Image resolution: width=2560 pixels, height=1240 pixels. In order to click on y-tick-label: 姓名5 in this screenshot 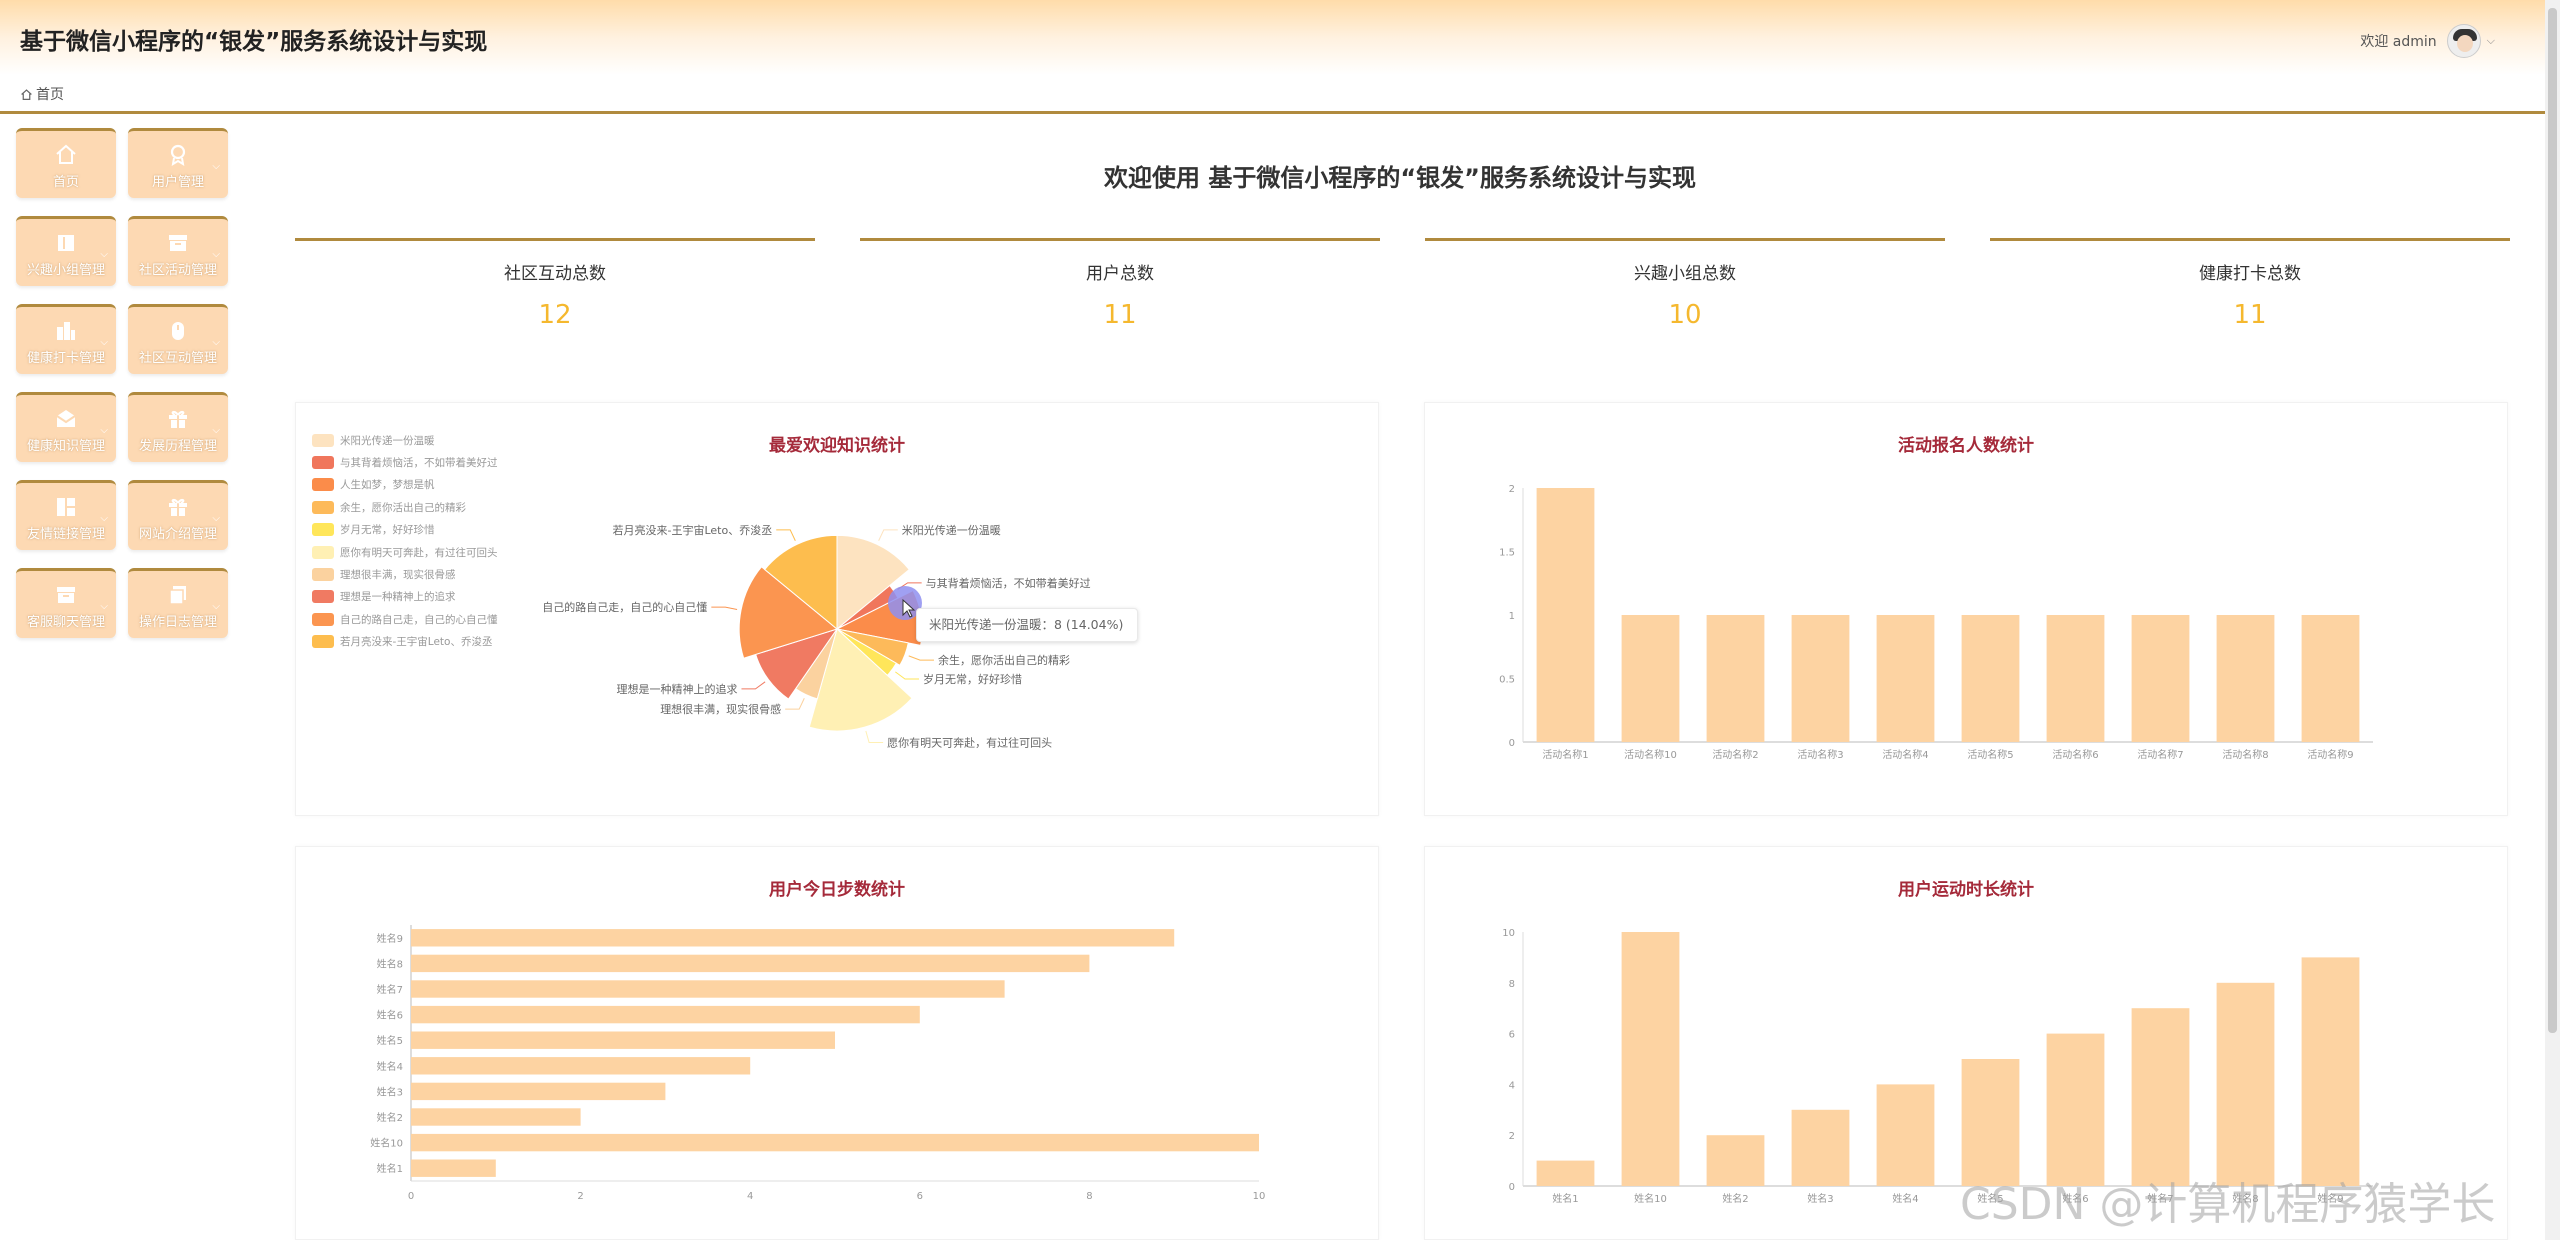, I will do `click(390, 1040)`.